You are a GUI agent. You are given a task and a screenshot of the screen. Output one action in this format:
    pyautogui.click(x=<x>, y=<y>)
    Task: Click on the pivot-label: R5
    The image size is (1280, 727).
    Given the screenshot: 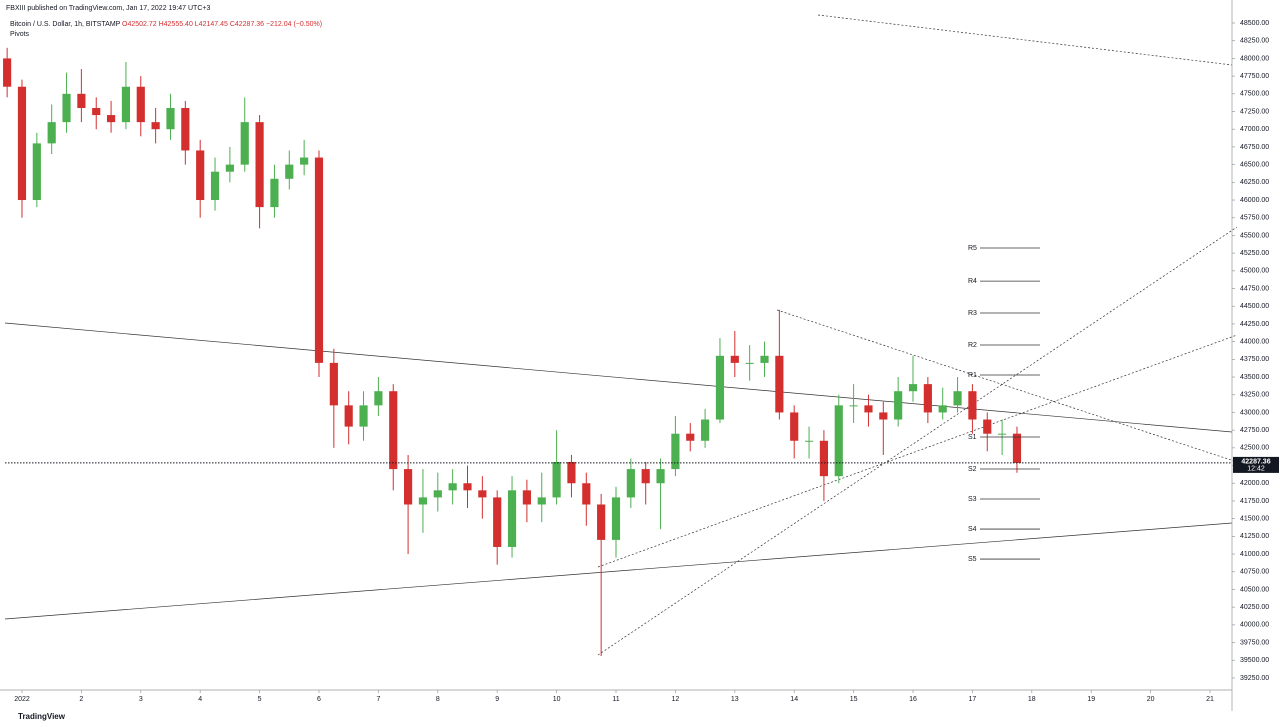 What is the action you would take?
    pyautogui.click(x=972, y=248)
    